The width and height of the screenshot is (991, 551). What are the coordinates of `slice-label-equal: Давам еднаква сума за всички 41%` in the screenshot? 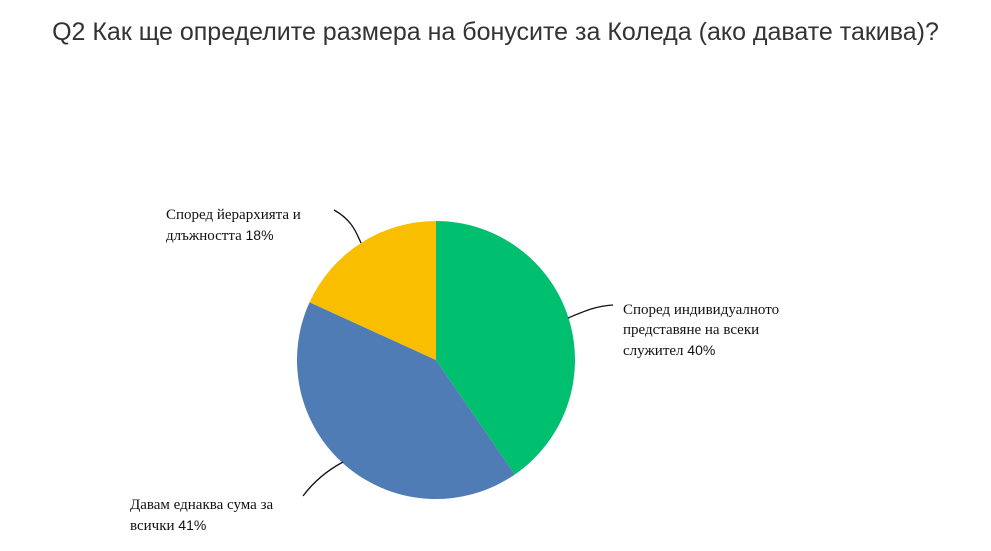 It's located at (222, 515).